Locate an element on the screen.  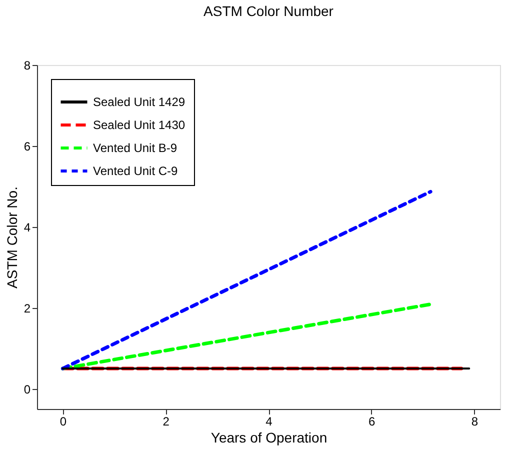
y-tick-label: 0 is located at coordinates (27, 389).